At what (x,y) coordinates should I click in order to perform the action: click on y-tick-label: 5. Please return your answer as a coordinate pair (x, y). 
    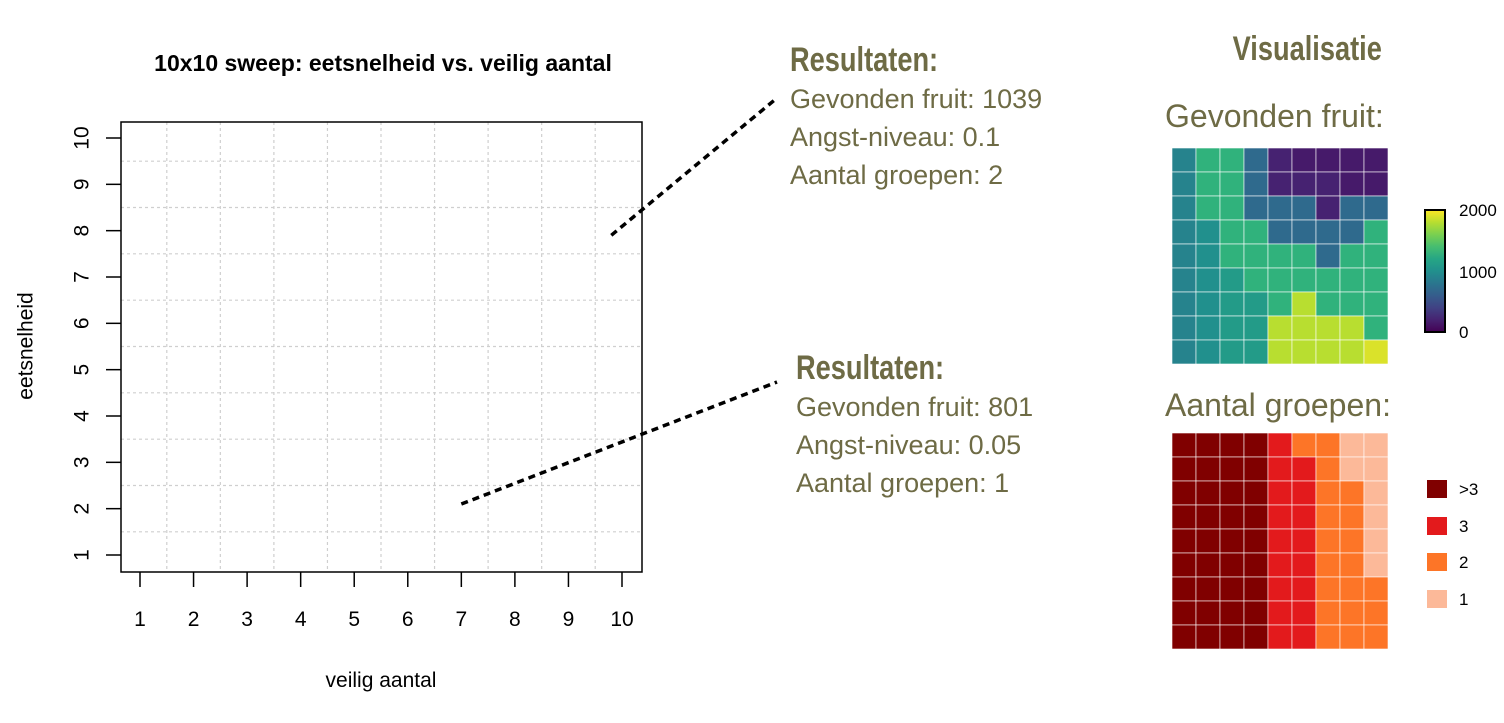
    Looking at the image, I should click on (82, 370).